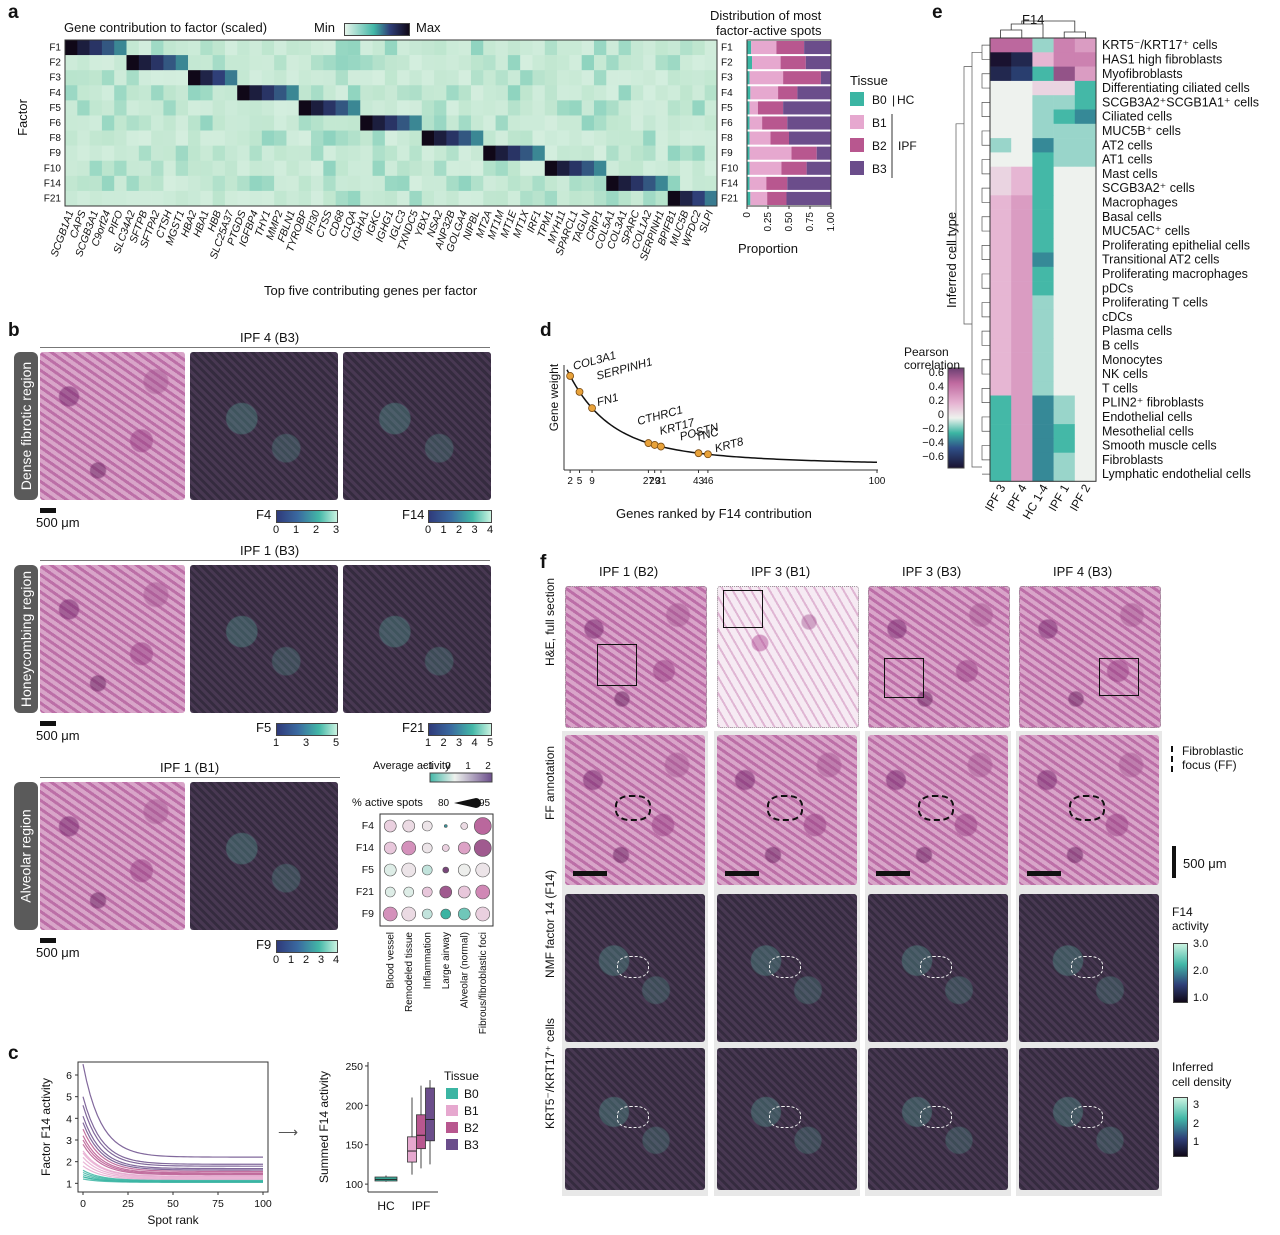 The height and width of the screenshot is (1235, 1280). What do you see at coordinates (428, 27) in the screenshot?
I see `scale-max-label: Max` at bounding box center [428, 27].